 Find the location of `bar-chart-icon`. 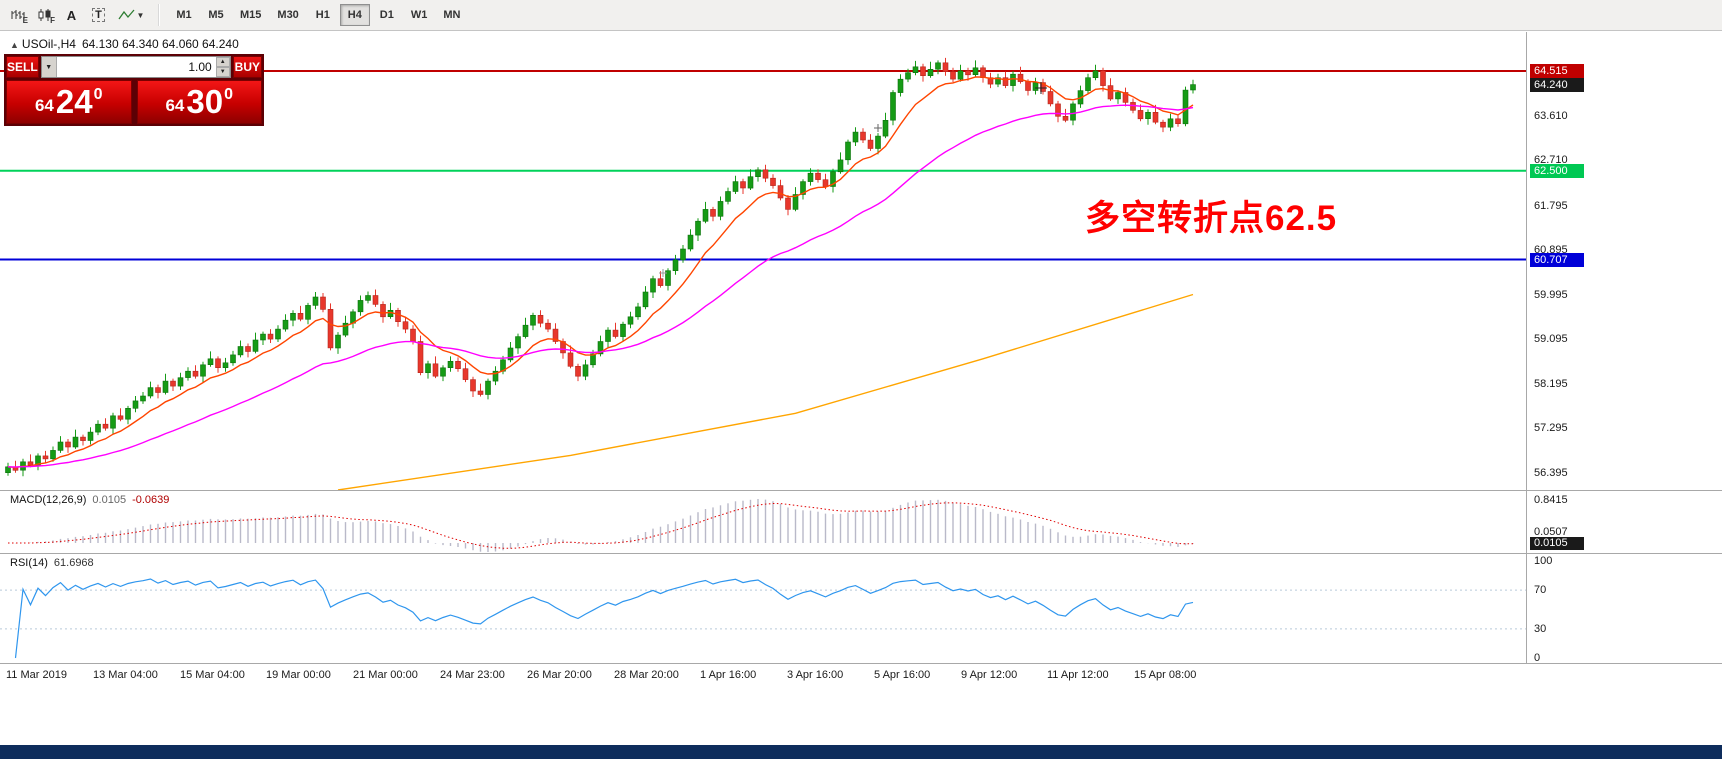

bar-chart-icon is located at coordinates (17, 14).